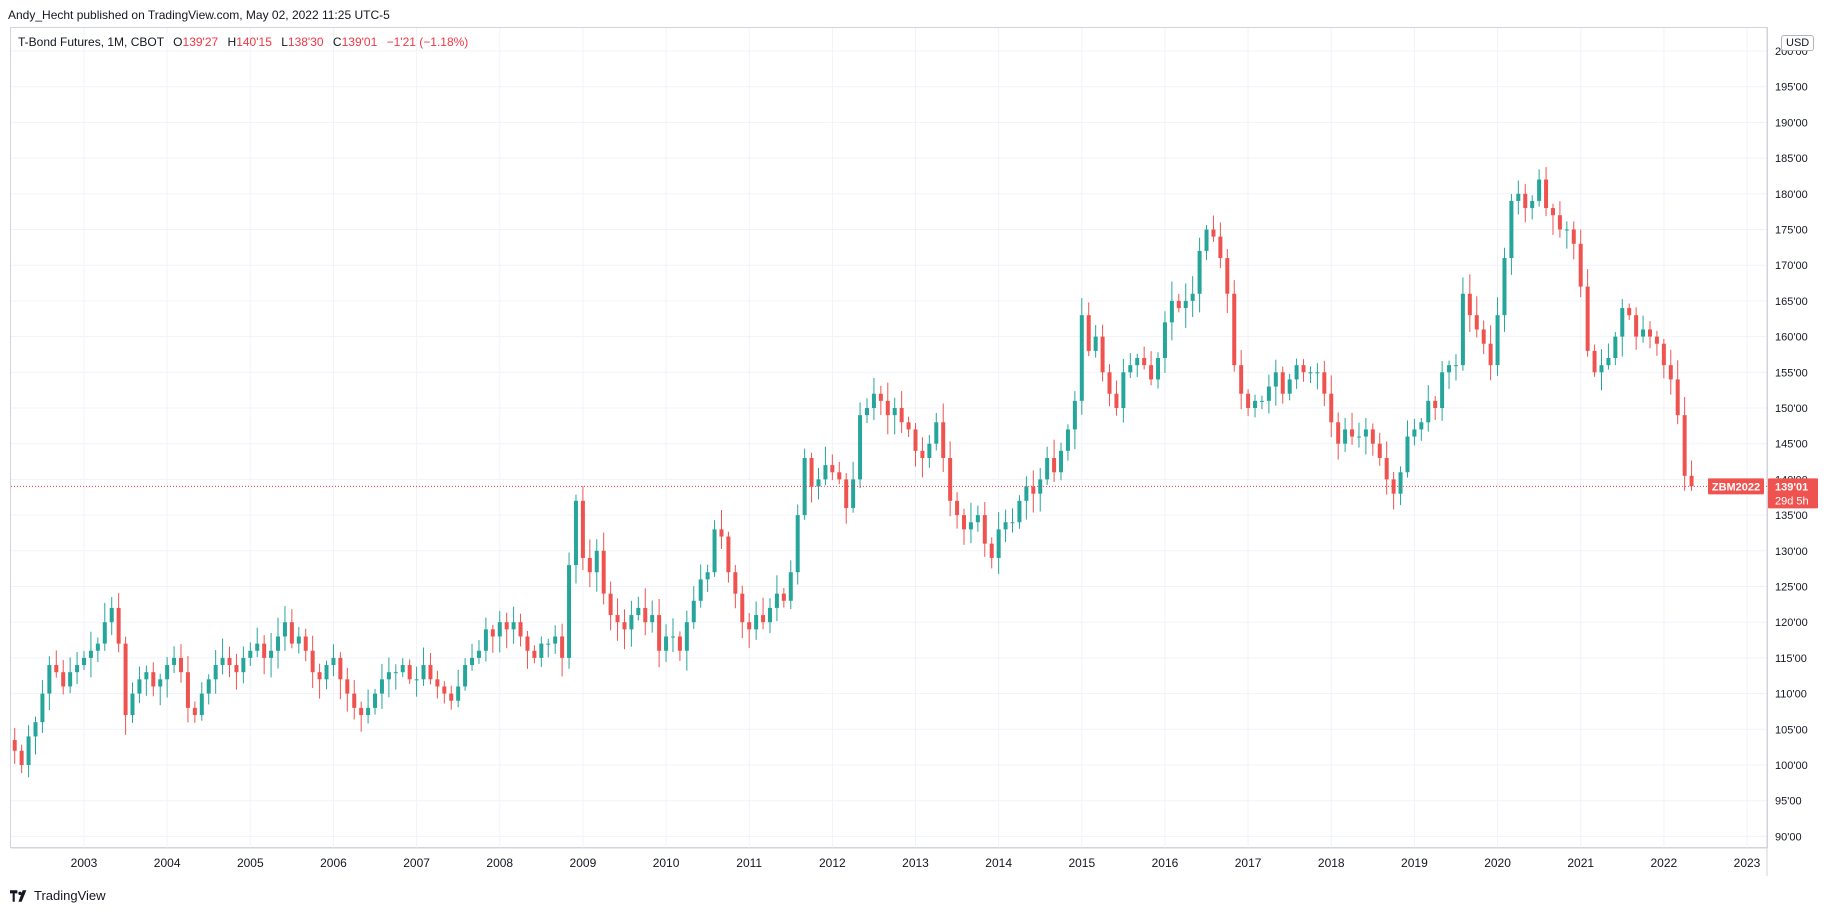 The image size is (1834, 913). Describe the element at coordinates (1798, 43) in the screenshot. I see `currency-button: USD` at that location.